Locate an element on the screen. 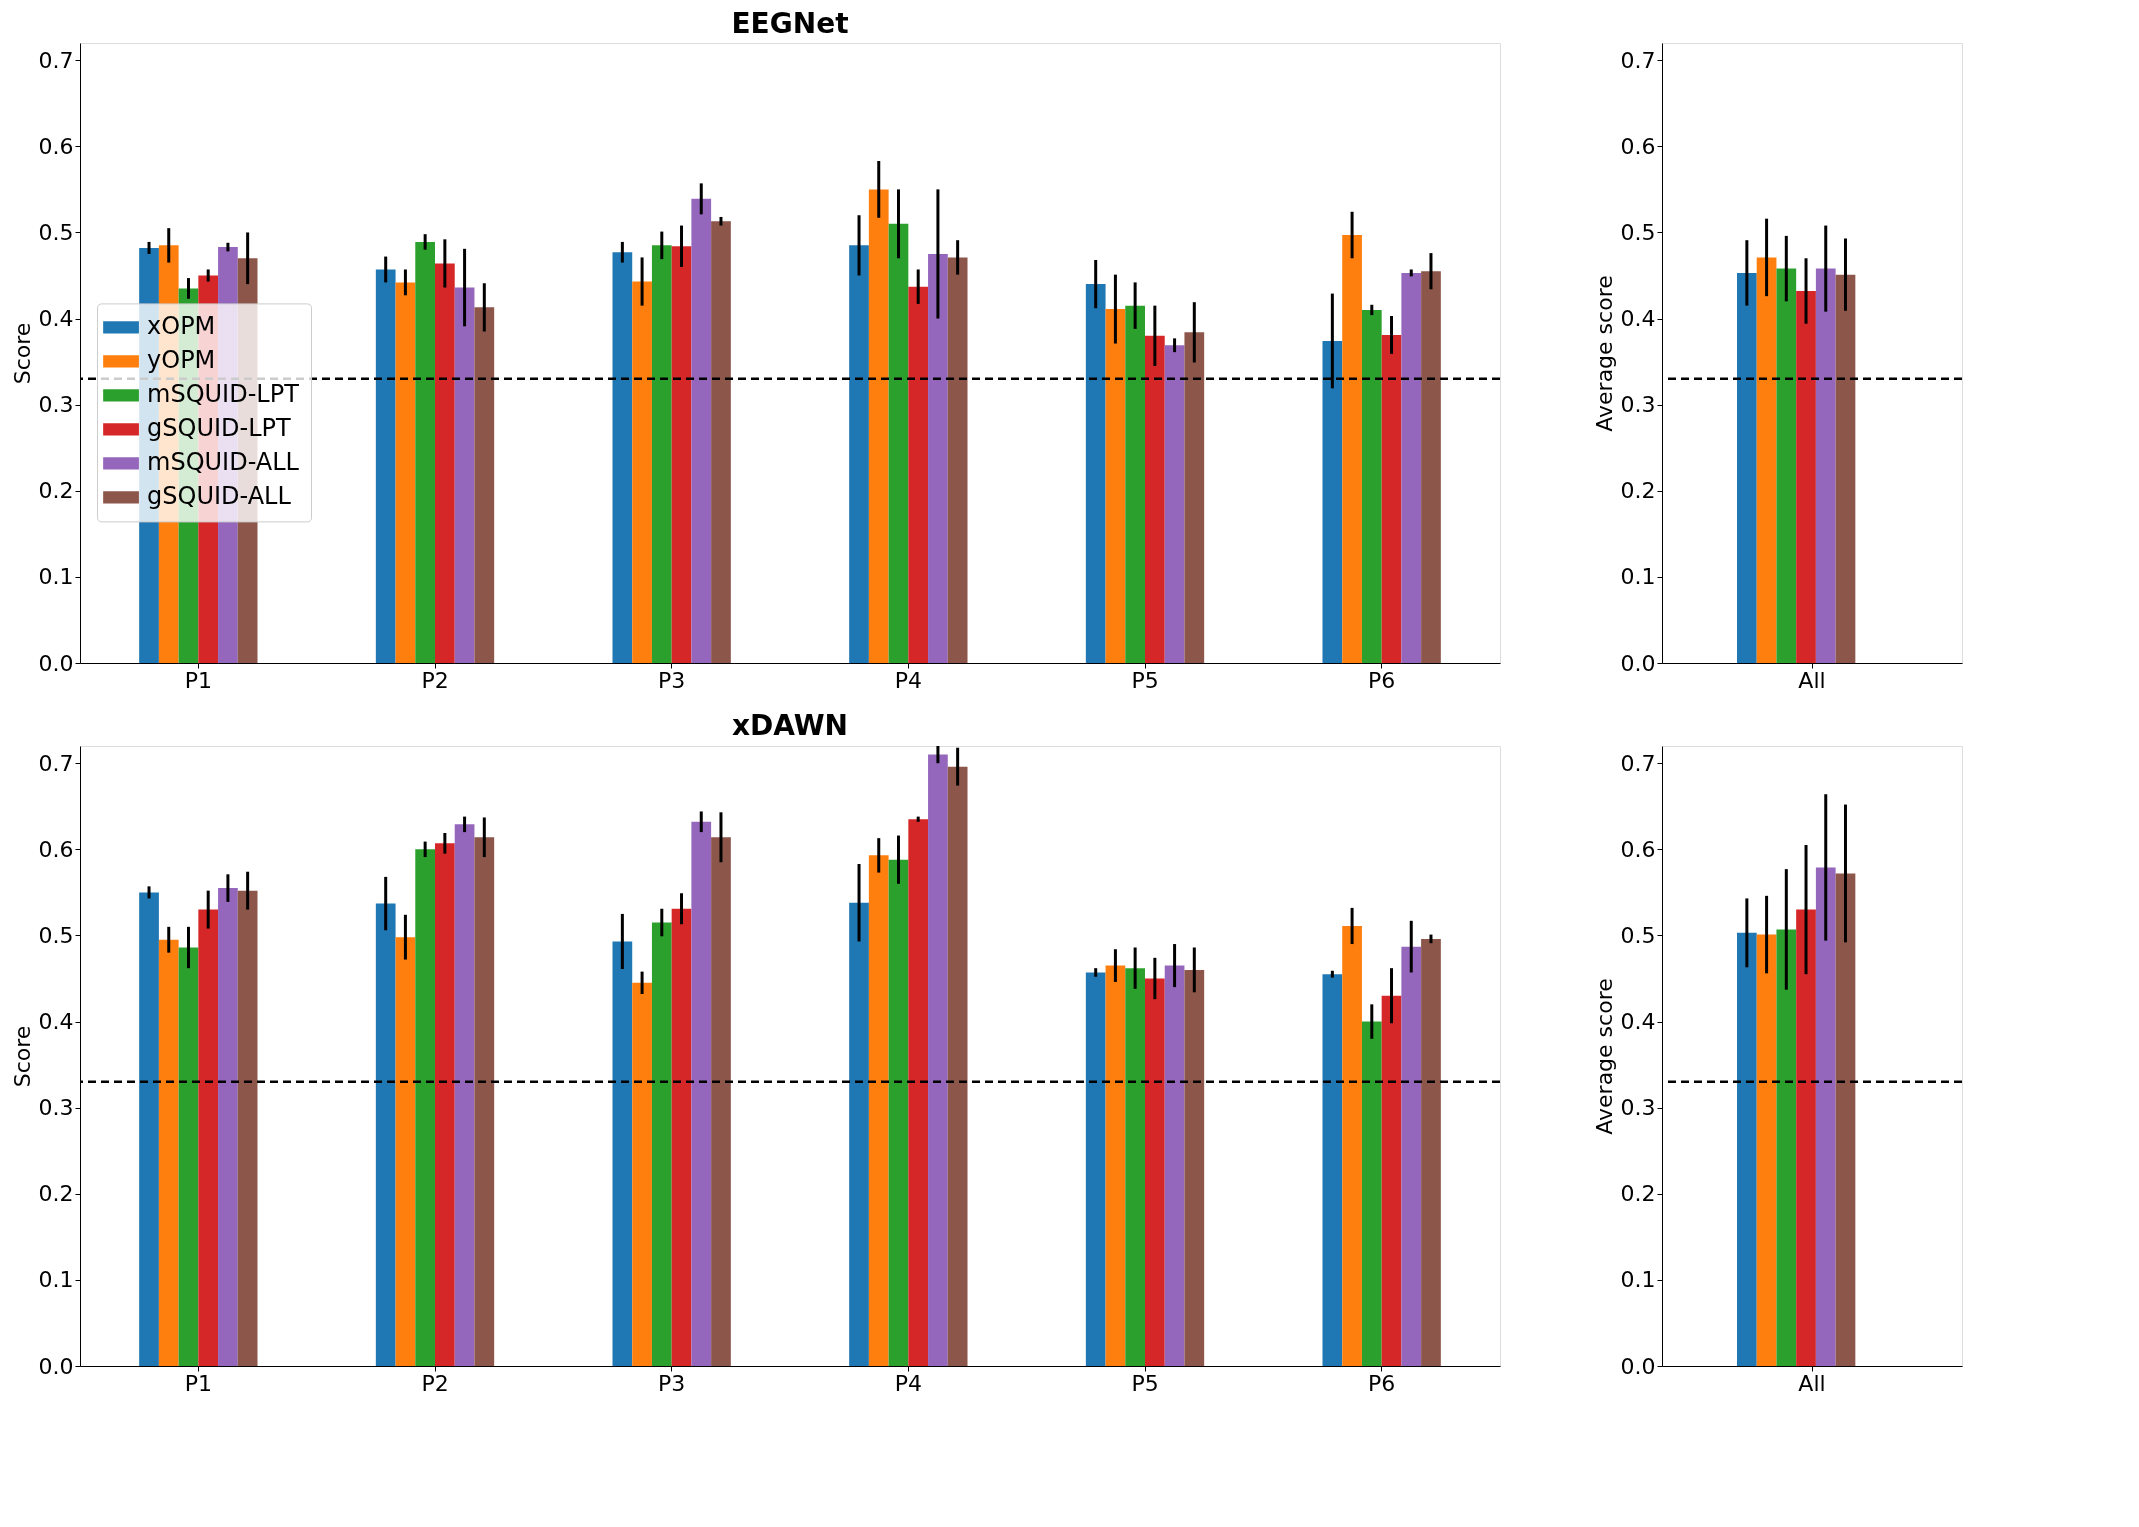 This screenshot has width=2139, height=1527. legend-label: xOPM is located at coordinates (181, 326).